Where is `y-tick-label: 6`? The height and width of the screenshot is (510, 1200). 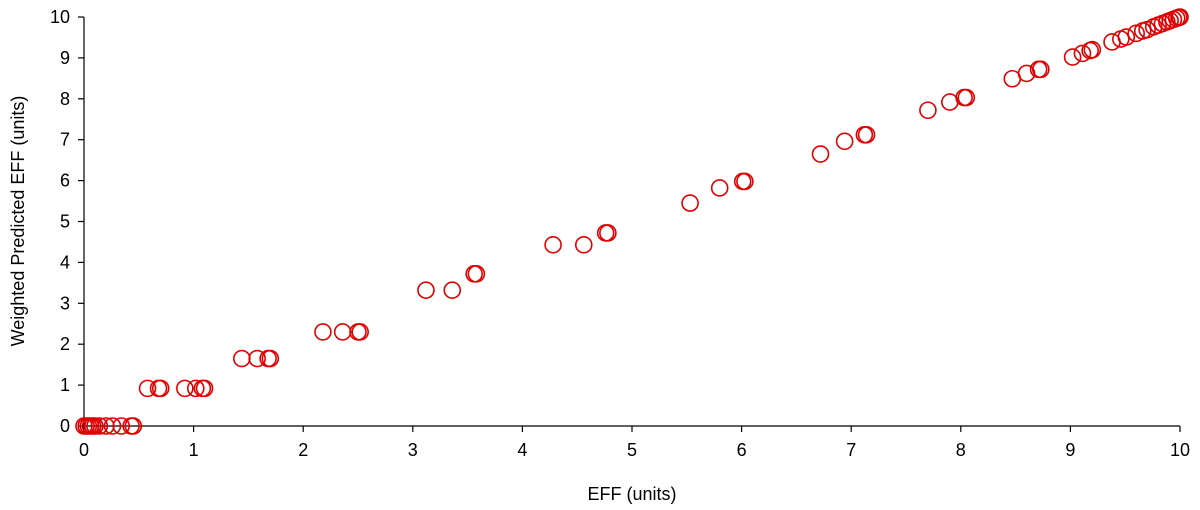 y-tick-label: 6 is located at coordinates (65, 181).